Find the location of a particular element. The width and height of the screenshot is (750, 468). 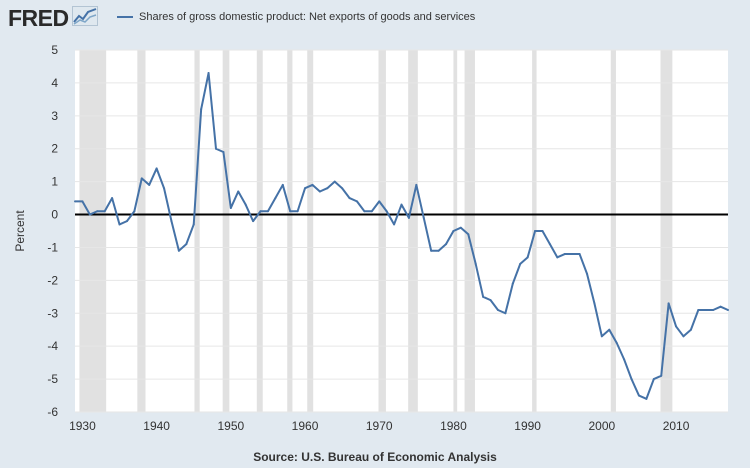

y-tick-label: 2 is located at coordinates (54, 149).